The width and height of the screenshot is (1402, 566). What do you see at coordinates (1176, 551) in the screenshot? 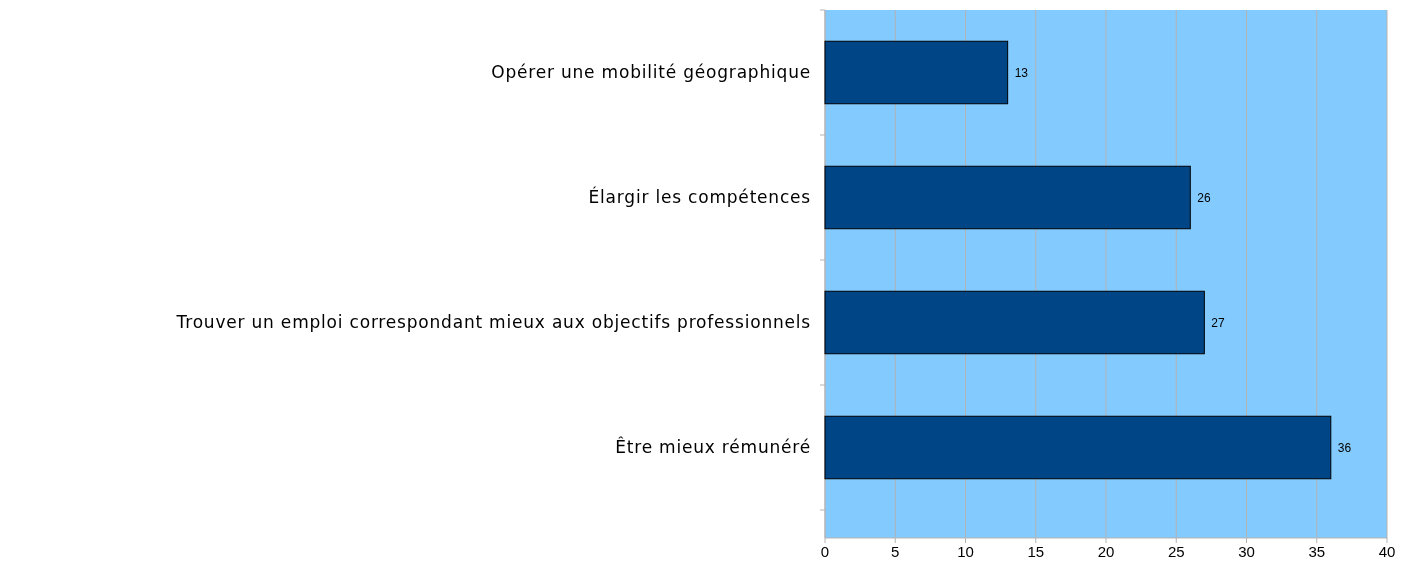
I see `x-tick-label: 25` at bounding box center [1176, 551].